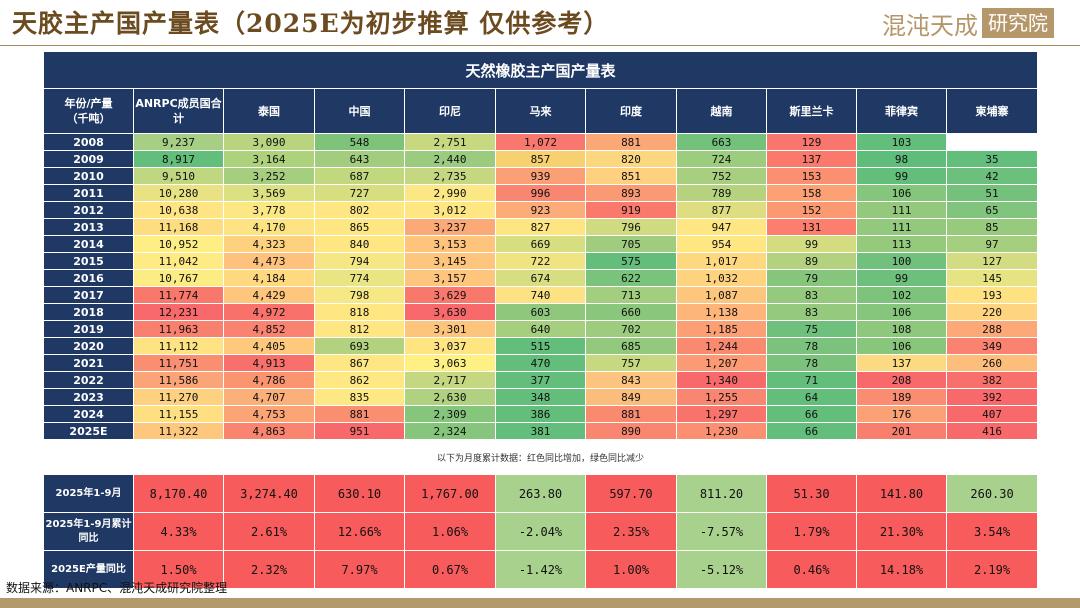  What do you see at coordinates (631, 210) in the screenshot?
I see `table-cell: 919` at bounding box center [631, 210].